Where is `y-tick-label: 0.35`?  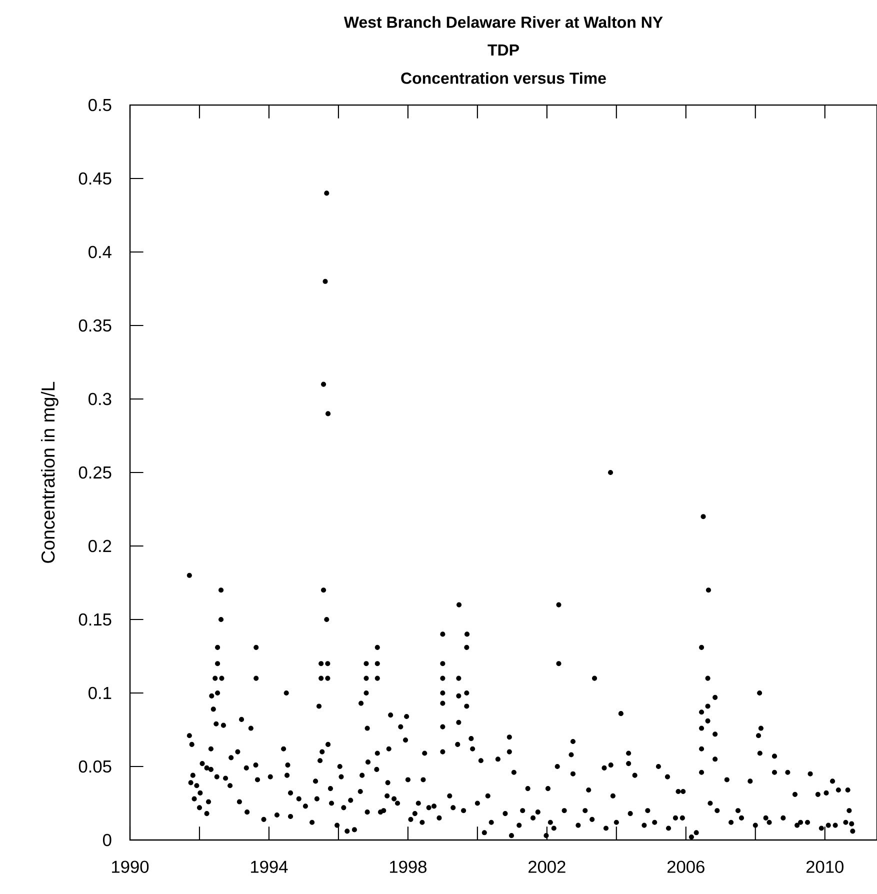
y-tick-label: 0.35 is located at coordinates (95, 325).